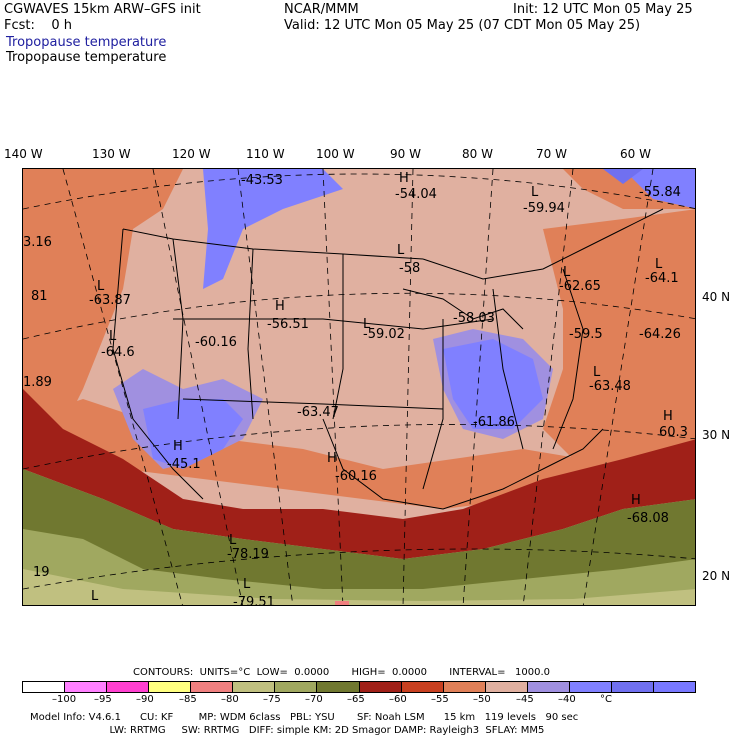 This screenshot has height=740, width=740. I want to click on map-value-label: -64.26, so click(660, 334).